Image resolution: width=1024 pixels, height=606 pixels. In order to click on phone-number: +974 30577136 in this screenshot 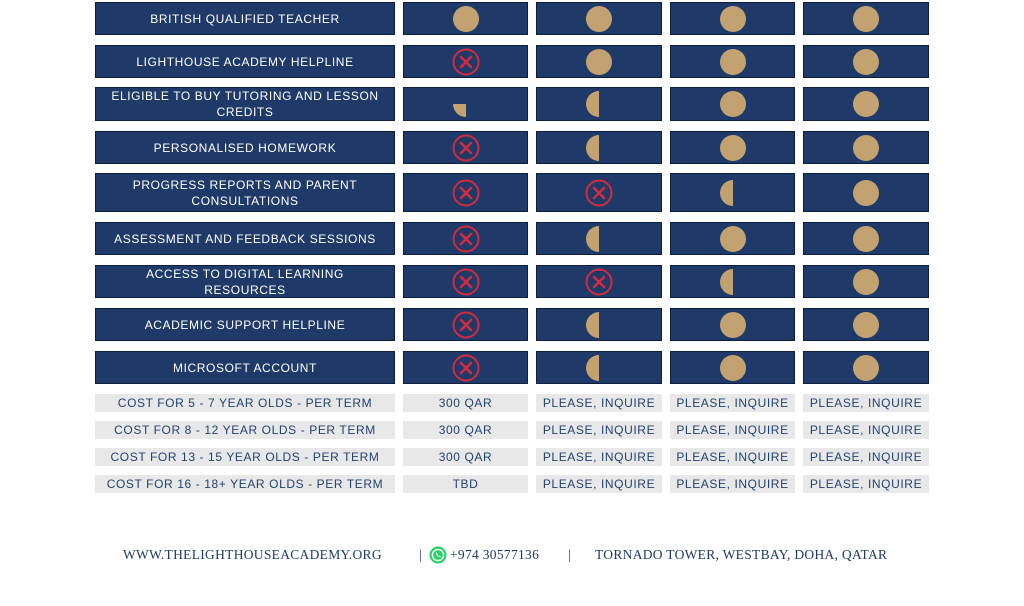, I will do `click(495, 554)`.